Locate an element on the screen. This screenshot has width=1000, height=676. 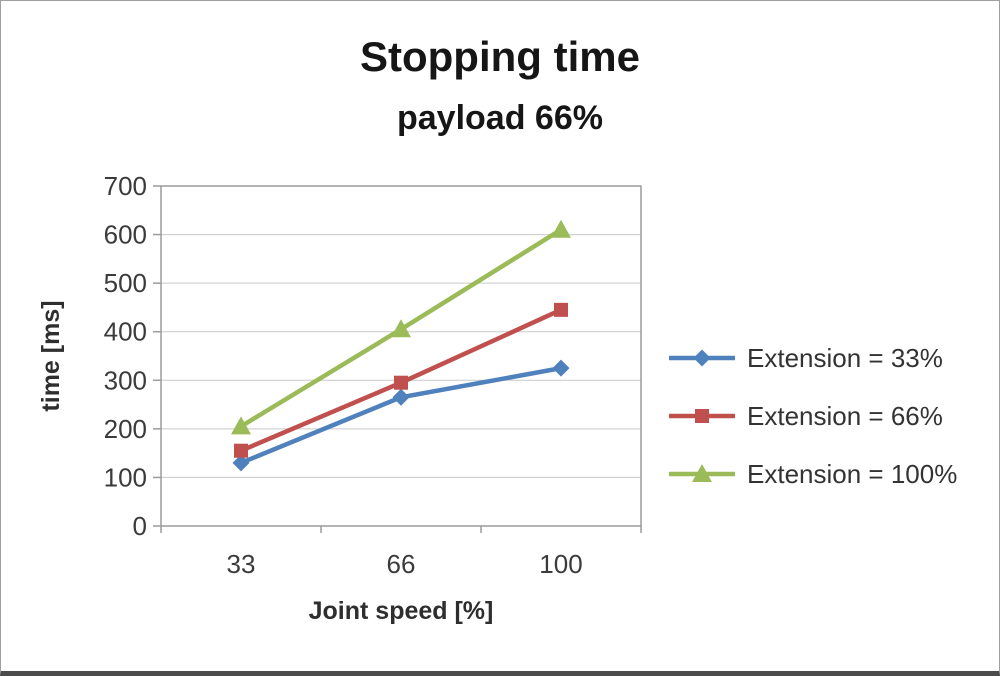
y-tick-label: 0 is located at coordinates (140, 526).